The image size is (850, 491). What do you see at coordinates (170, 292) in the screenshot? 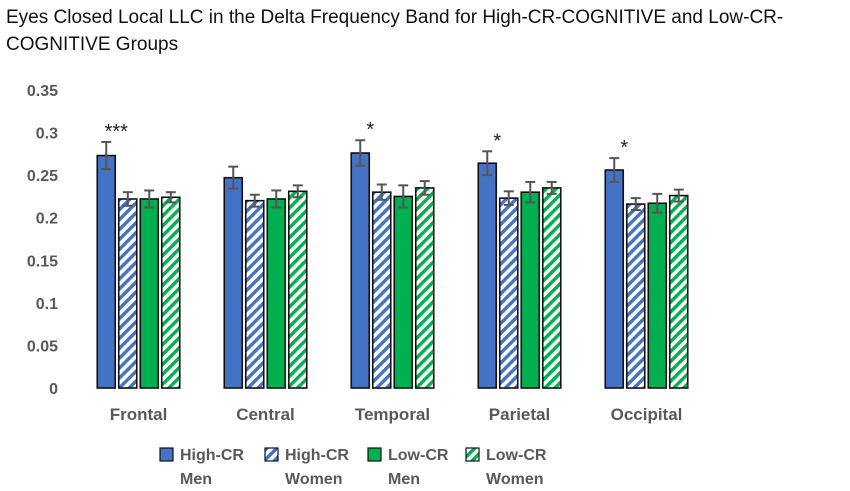
I see `bar-low-cr-women-frontal` at bounding box center [170, 292].